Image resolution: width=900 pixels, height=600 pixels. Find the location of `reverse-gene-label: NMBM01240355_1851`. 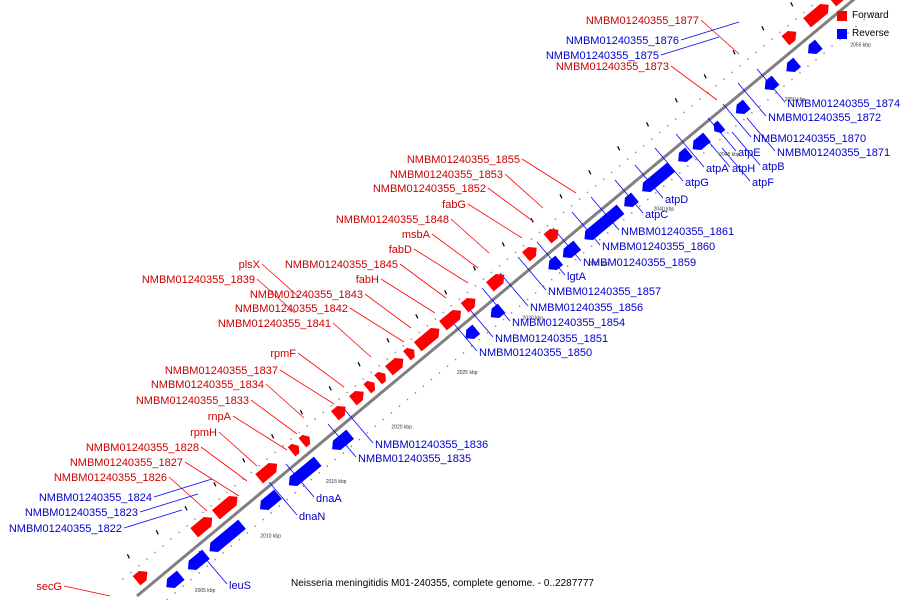

reverse-gene-label: NMBM01240355_1851 is located at coordinates (551, 339).